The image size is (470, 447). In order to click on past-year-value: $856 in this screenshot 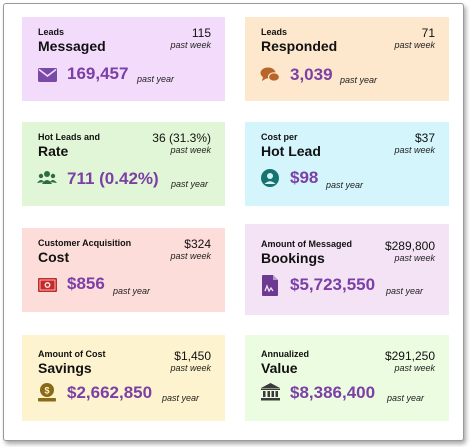, I will do `click(86, 283)`.